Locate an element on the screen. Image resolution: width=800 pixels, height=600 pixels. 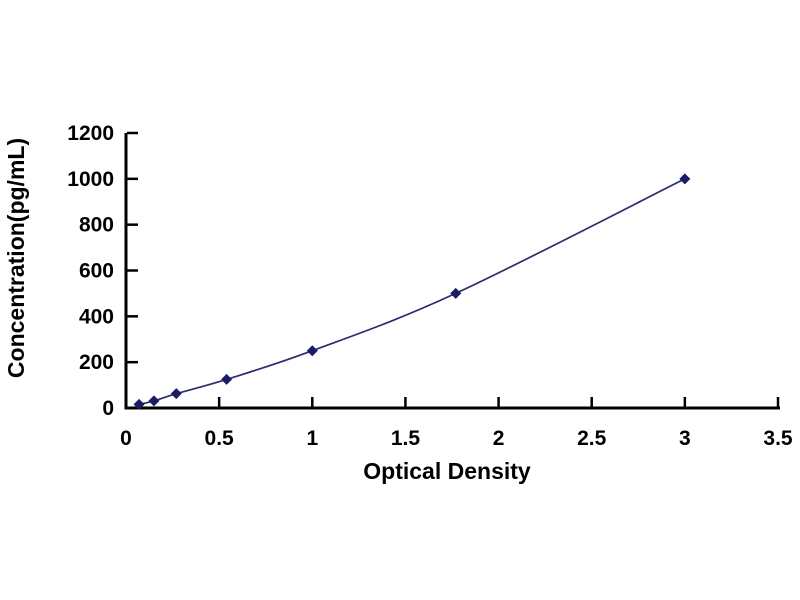
x-tick-label: 0 is located at coordinates (126, 438).